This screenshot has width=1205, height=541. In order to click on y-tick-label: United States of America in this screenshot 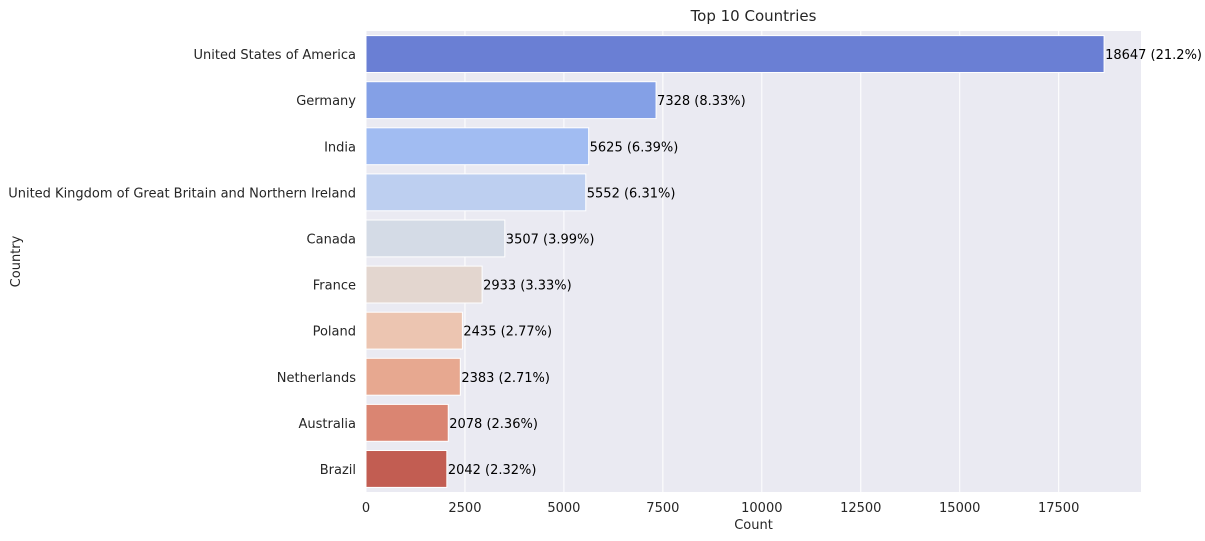, I will do `click(275, 55)`.